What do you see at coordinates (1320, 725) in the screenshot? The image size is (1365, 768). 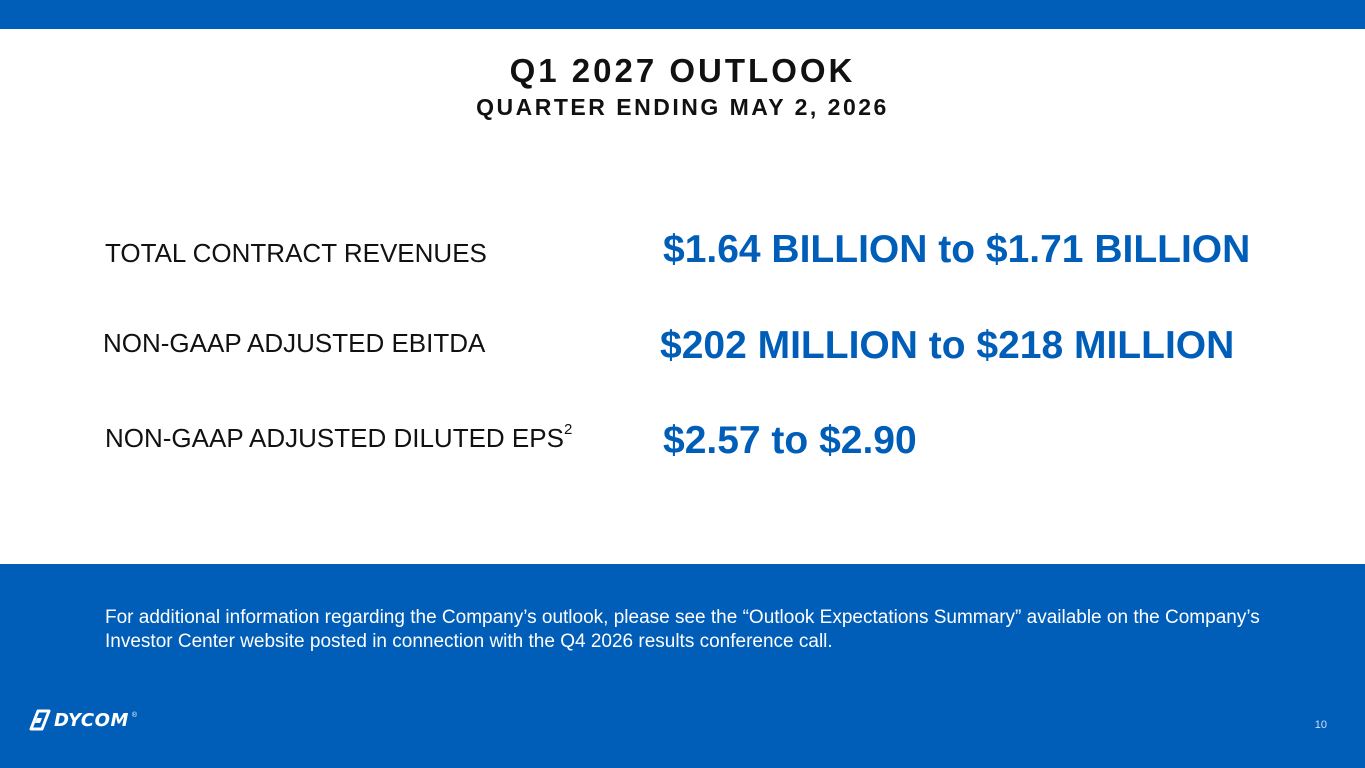 I see `page-number: 10` at bounding box center [1320, 725].